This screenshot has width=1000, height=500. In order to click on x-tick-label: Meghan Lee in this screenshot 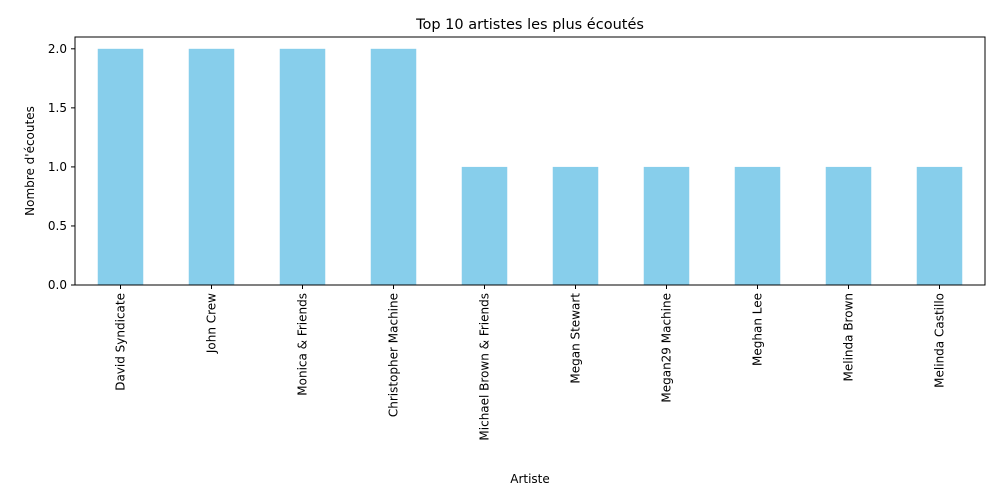, I will do `click(758, 329)`.